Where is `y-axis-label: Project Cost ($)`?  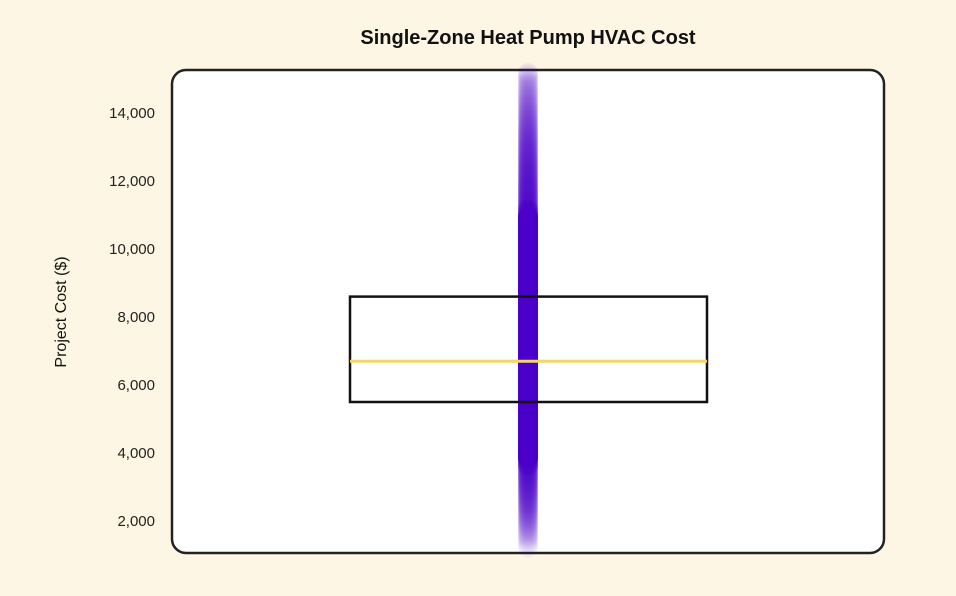
y-axis-label: Project Cost ($) is located at coordinates (61, 311).